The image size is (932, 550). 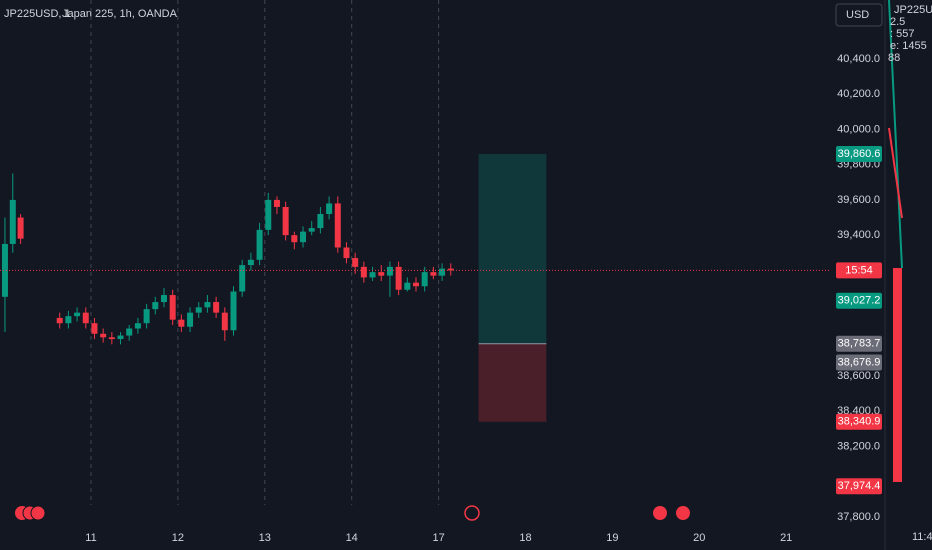 What do you see at coordinates (352, 538) in the screenshot?
I see `x-tick-label: 14` at bounding box center [352, 538].